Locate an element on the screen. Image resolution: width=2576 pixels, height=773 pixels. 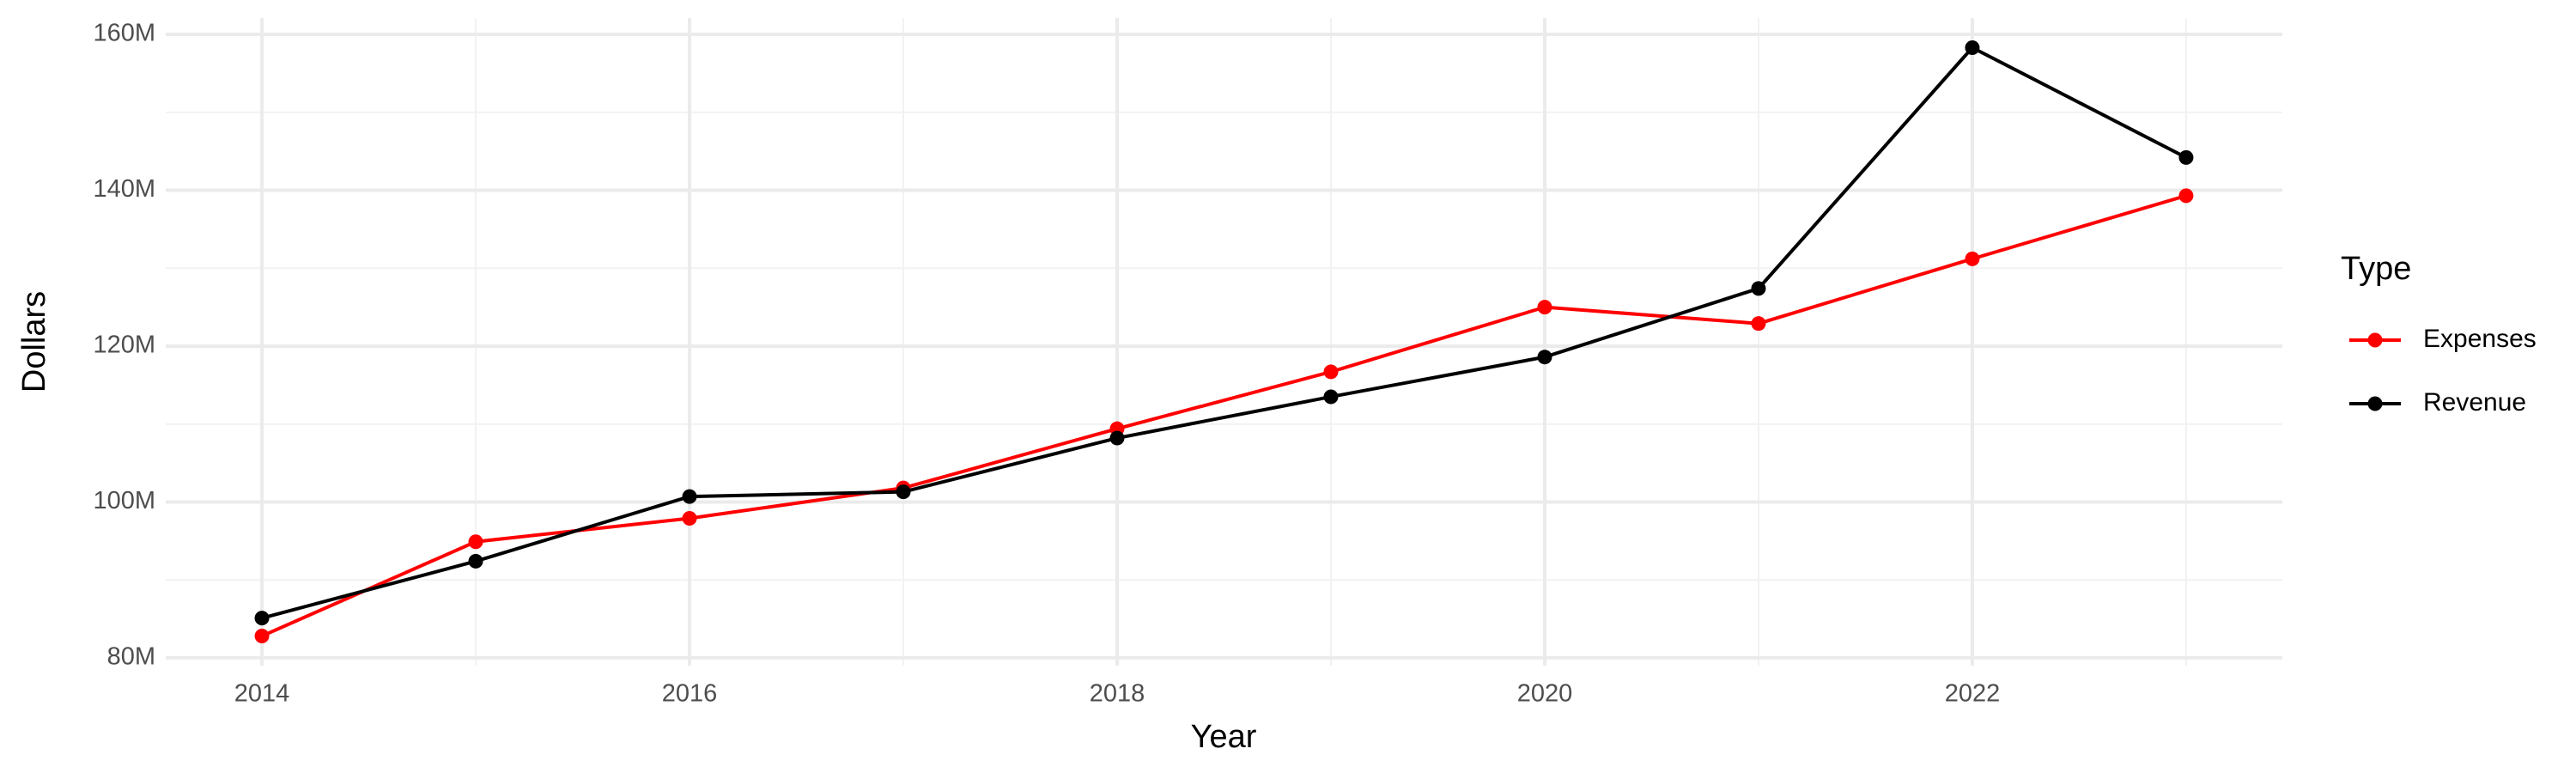
legend-label: Revenue is located at coordinates (2474, 402).